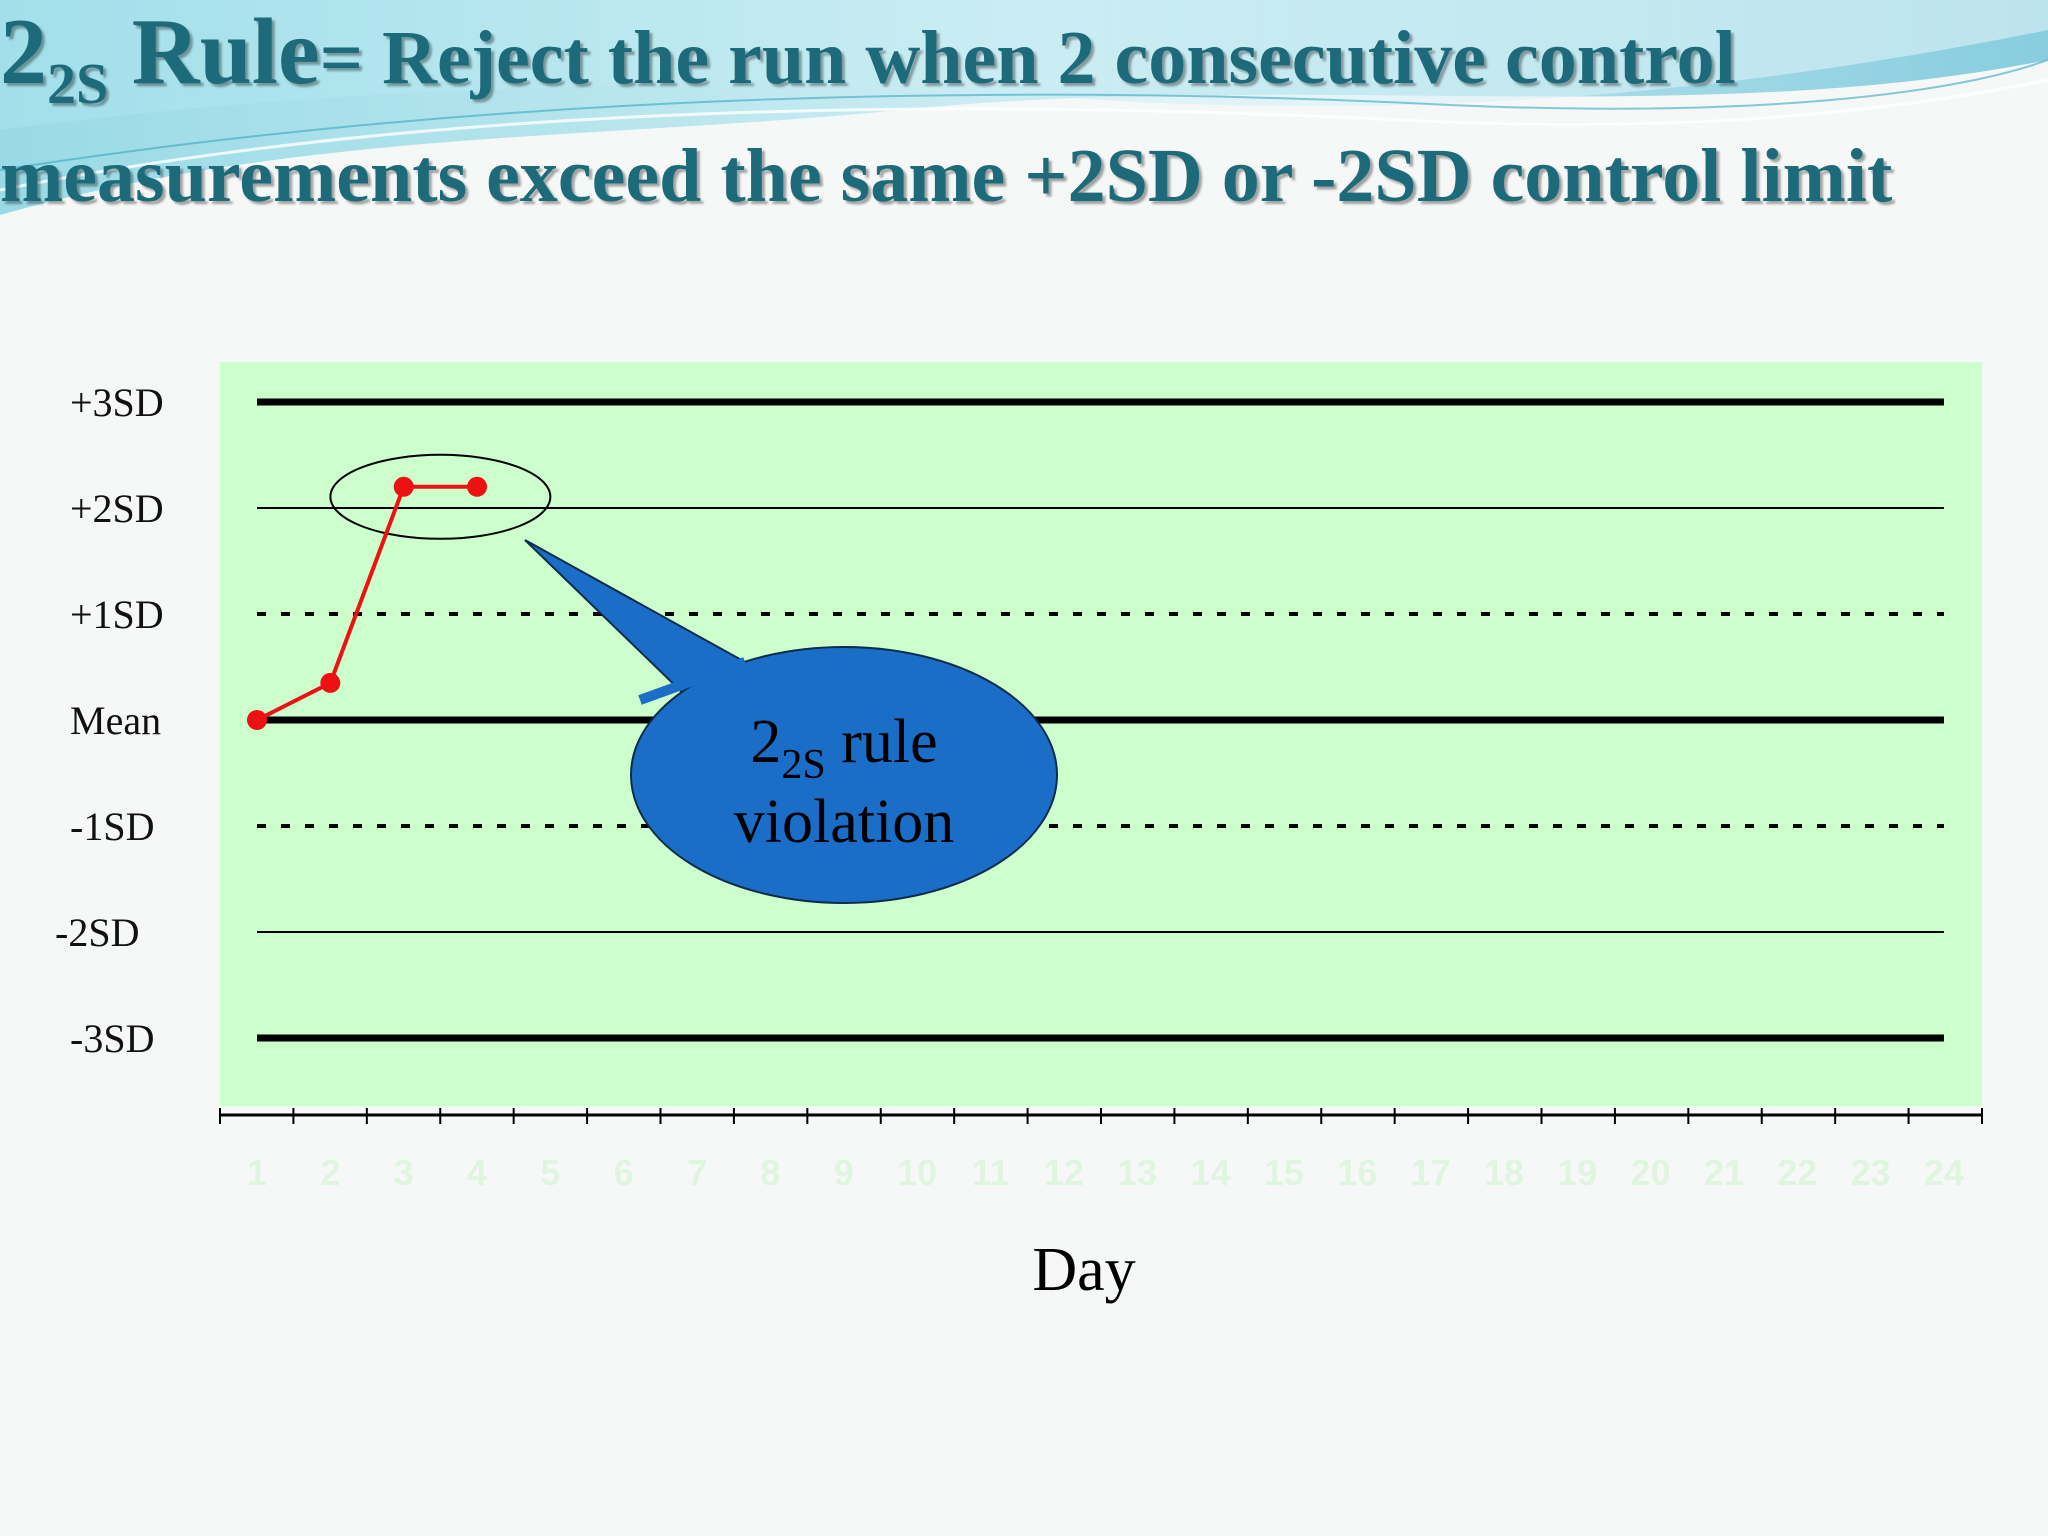 The image size is (2048, 1536). What do you see at coordinates (97, 932) in the screenshot?
I see `y-label: -2SD` at bounding box center [97, 932].